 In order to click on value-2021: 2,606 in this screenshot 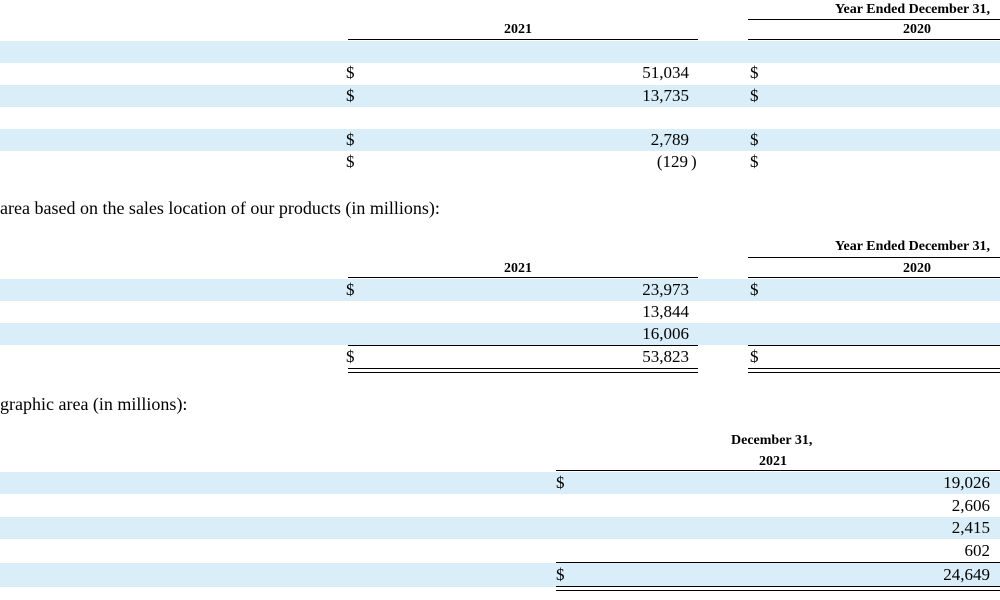, I will do `click(970, 505)`.